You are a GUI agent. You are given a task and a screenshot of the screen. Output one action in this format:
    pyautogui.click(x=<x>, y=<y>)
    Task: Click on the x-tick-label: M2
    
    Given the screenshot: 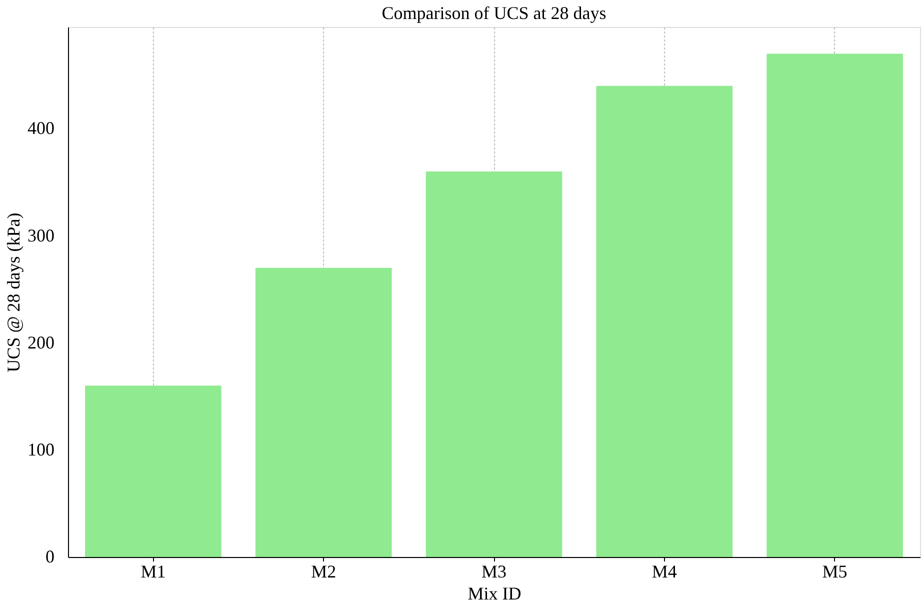 What is the action you would take?
    pyautogui.click(x=323, y=572)
    